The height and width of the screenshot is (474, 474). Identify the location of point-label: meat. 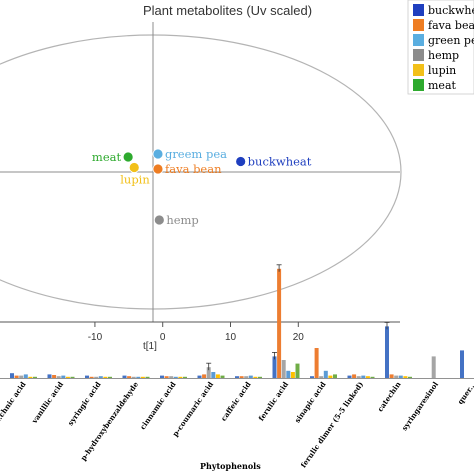
(107, 157).